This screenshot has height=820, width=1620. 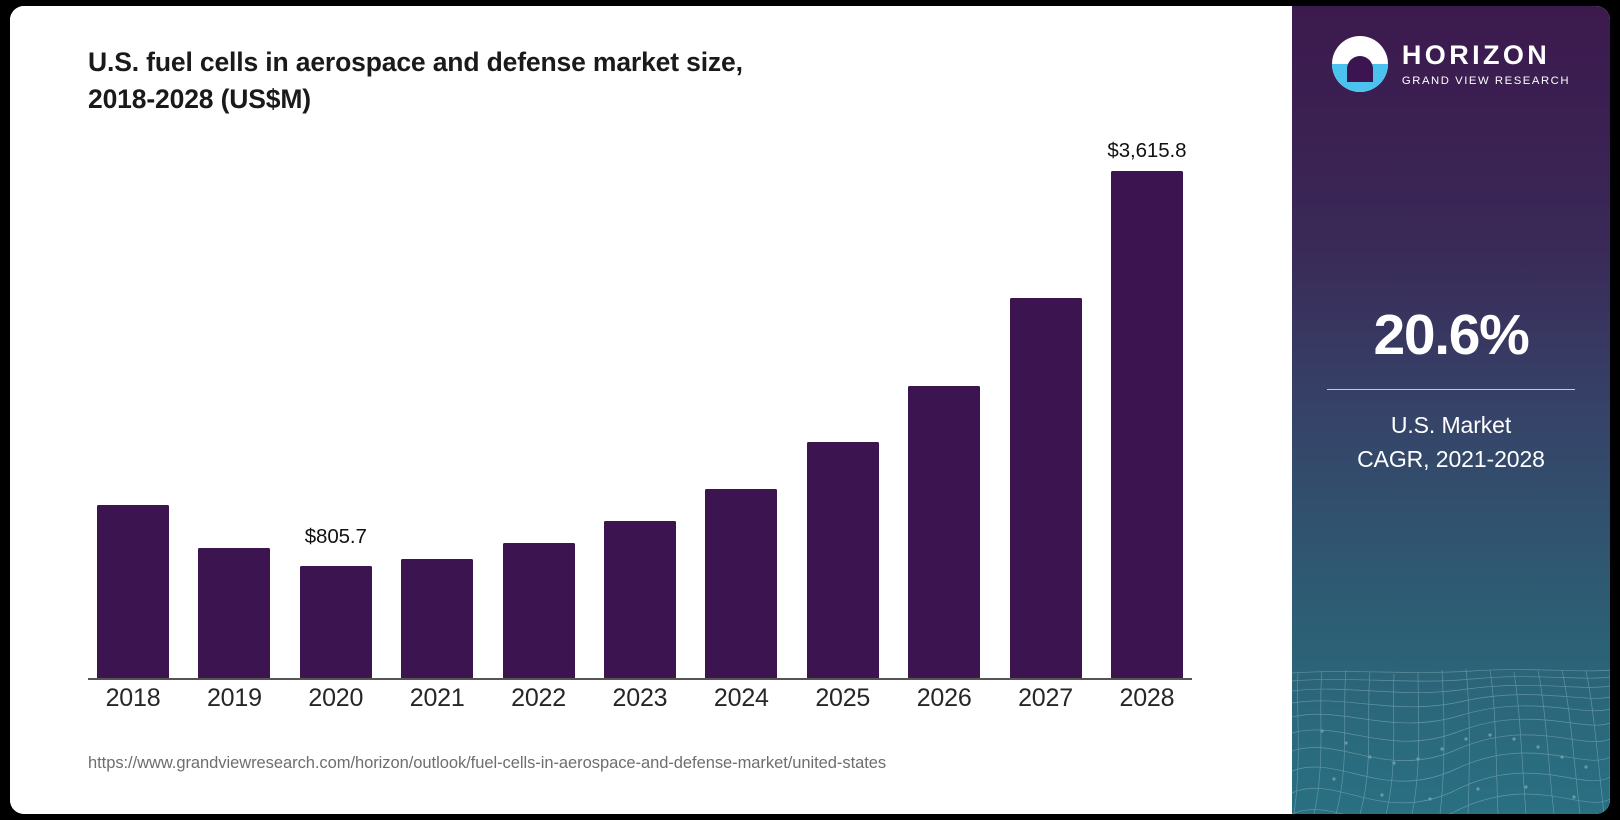 What do you see at coordinates (538, 611) in the screenshot?
I see `bar-2022` at bounding box center [538, 611].